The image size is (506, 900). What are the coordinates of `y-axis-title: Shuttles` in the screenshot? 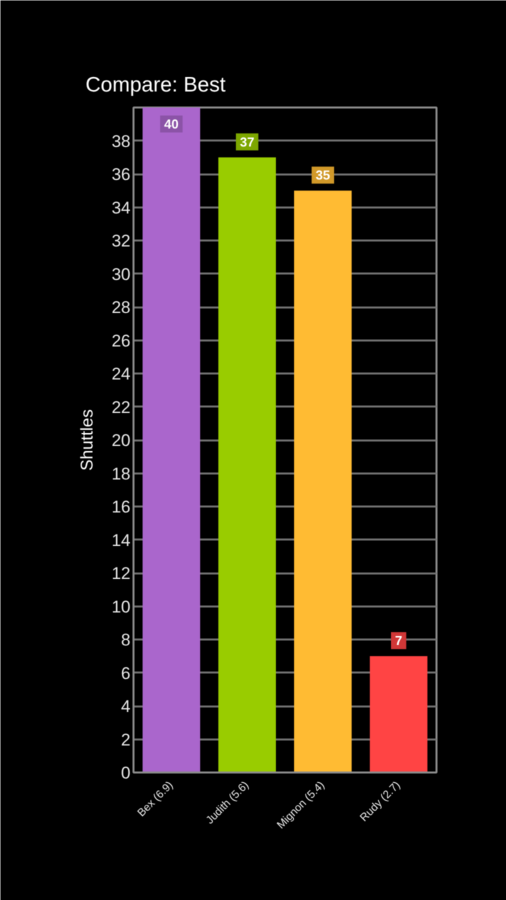 It's located at (87, 440).